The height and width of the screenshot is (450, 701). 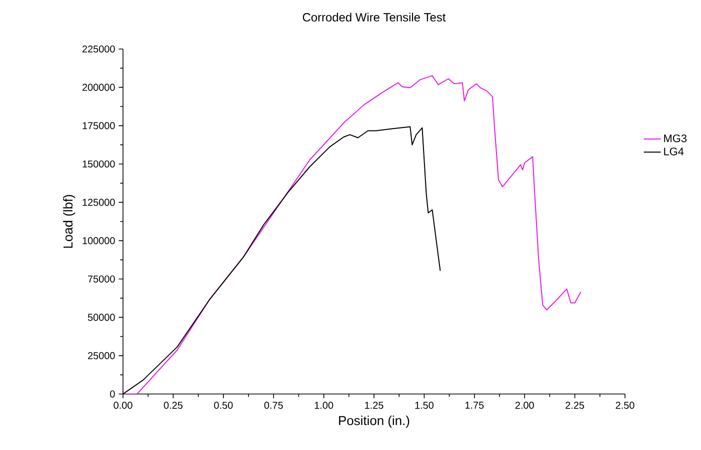 What do you see at coordinates (524, 405) in the screenshot?
I see `x-tick-label: 2.00` at bounding box center [524, 405].